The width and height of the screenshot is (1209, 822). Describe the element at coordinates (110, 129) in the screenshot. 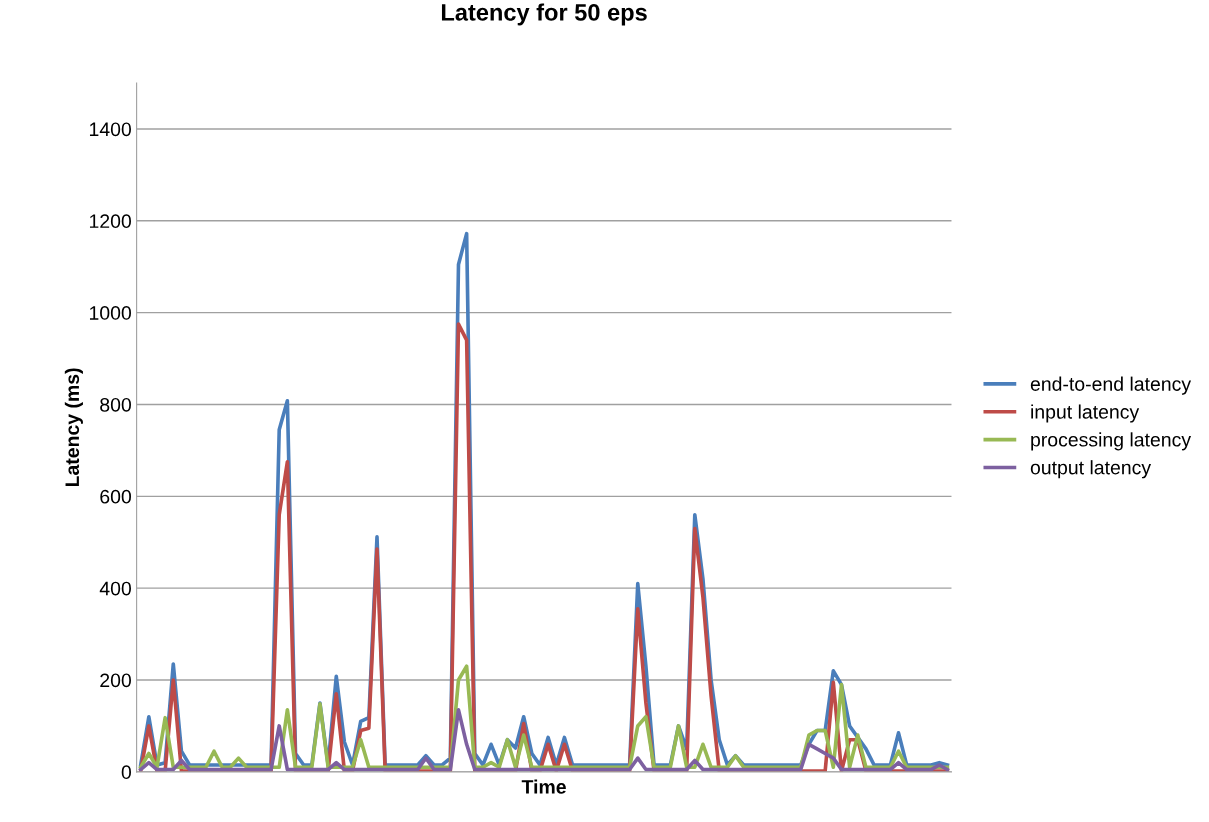

I see `y-tick-label: 1400` at that location.